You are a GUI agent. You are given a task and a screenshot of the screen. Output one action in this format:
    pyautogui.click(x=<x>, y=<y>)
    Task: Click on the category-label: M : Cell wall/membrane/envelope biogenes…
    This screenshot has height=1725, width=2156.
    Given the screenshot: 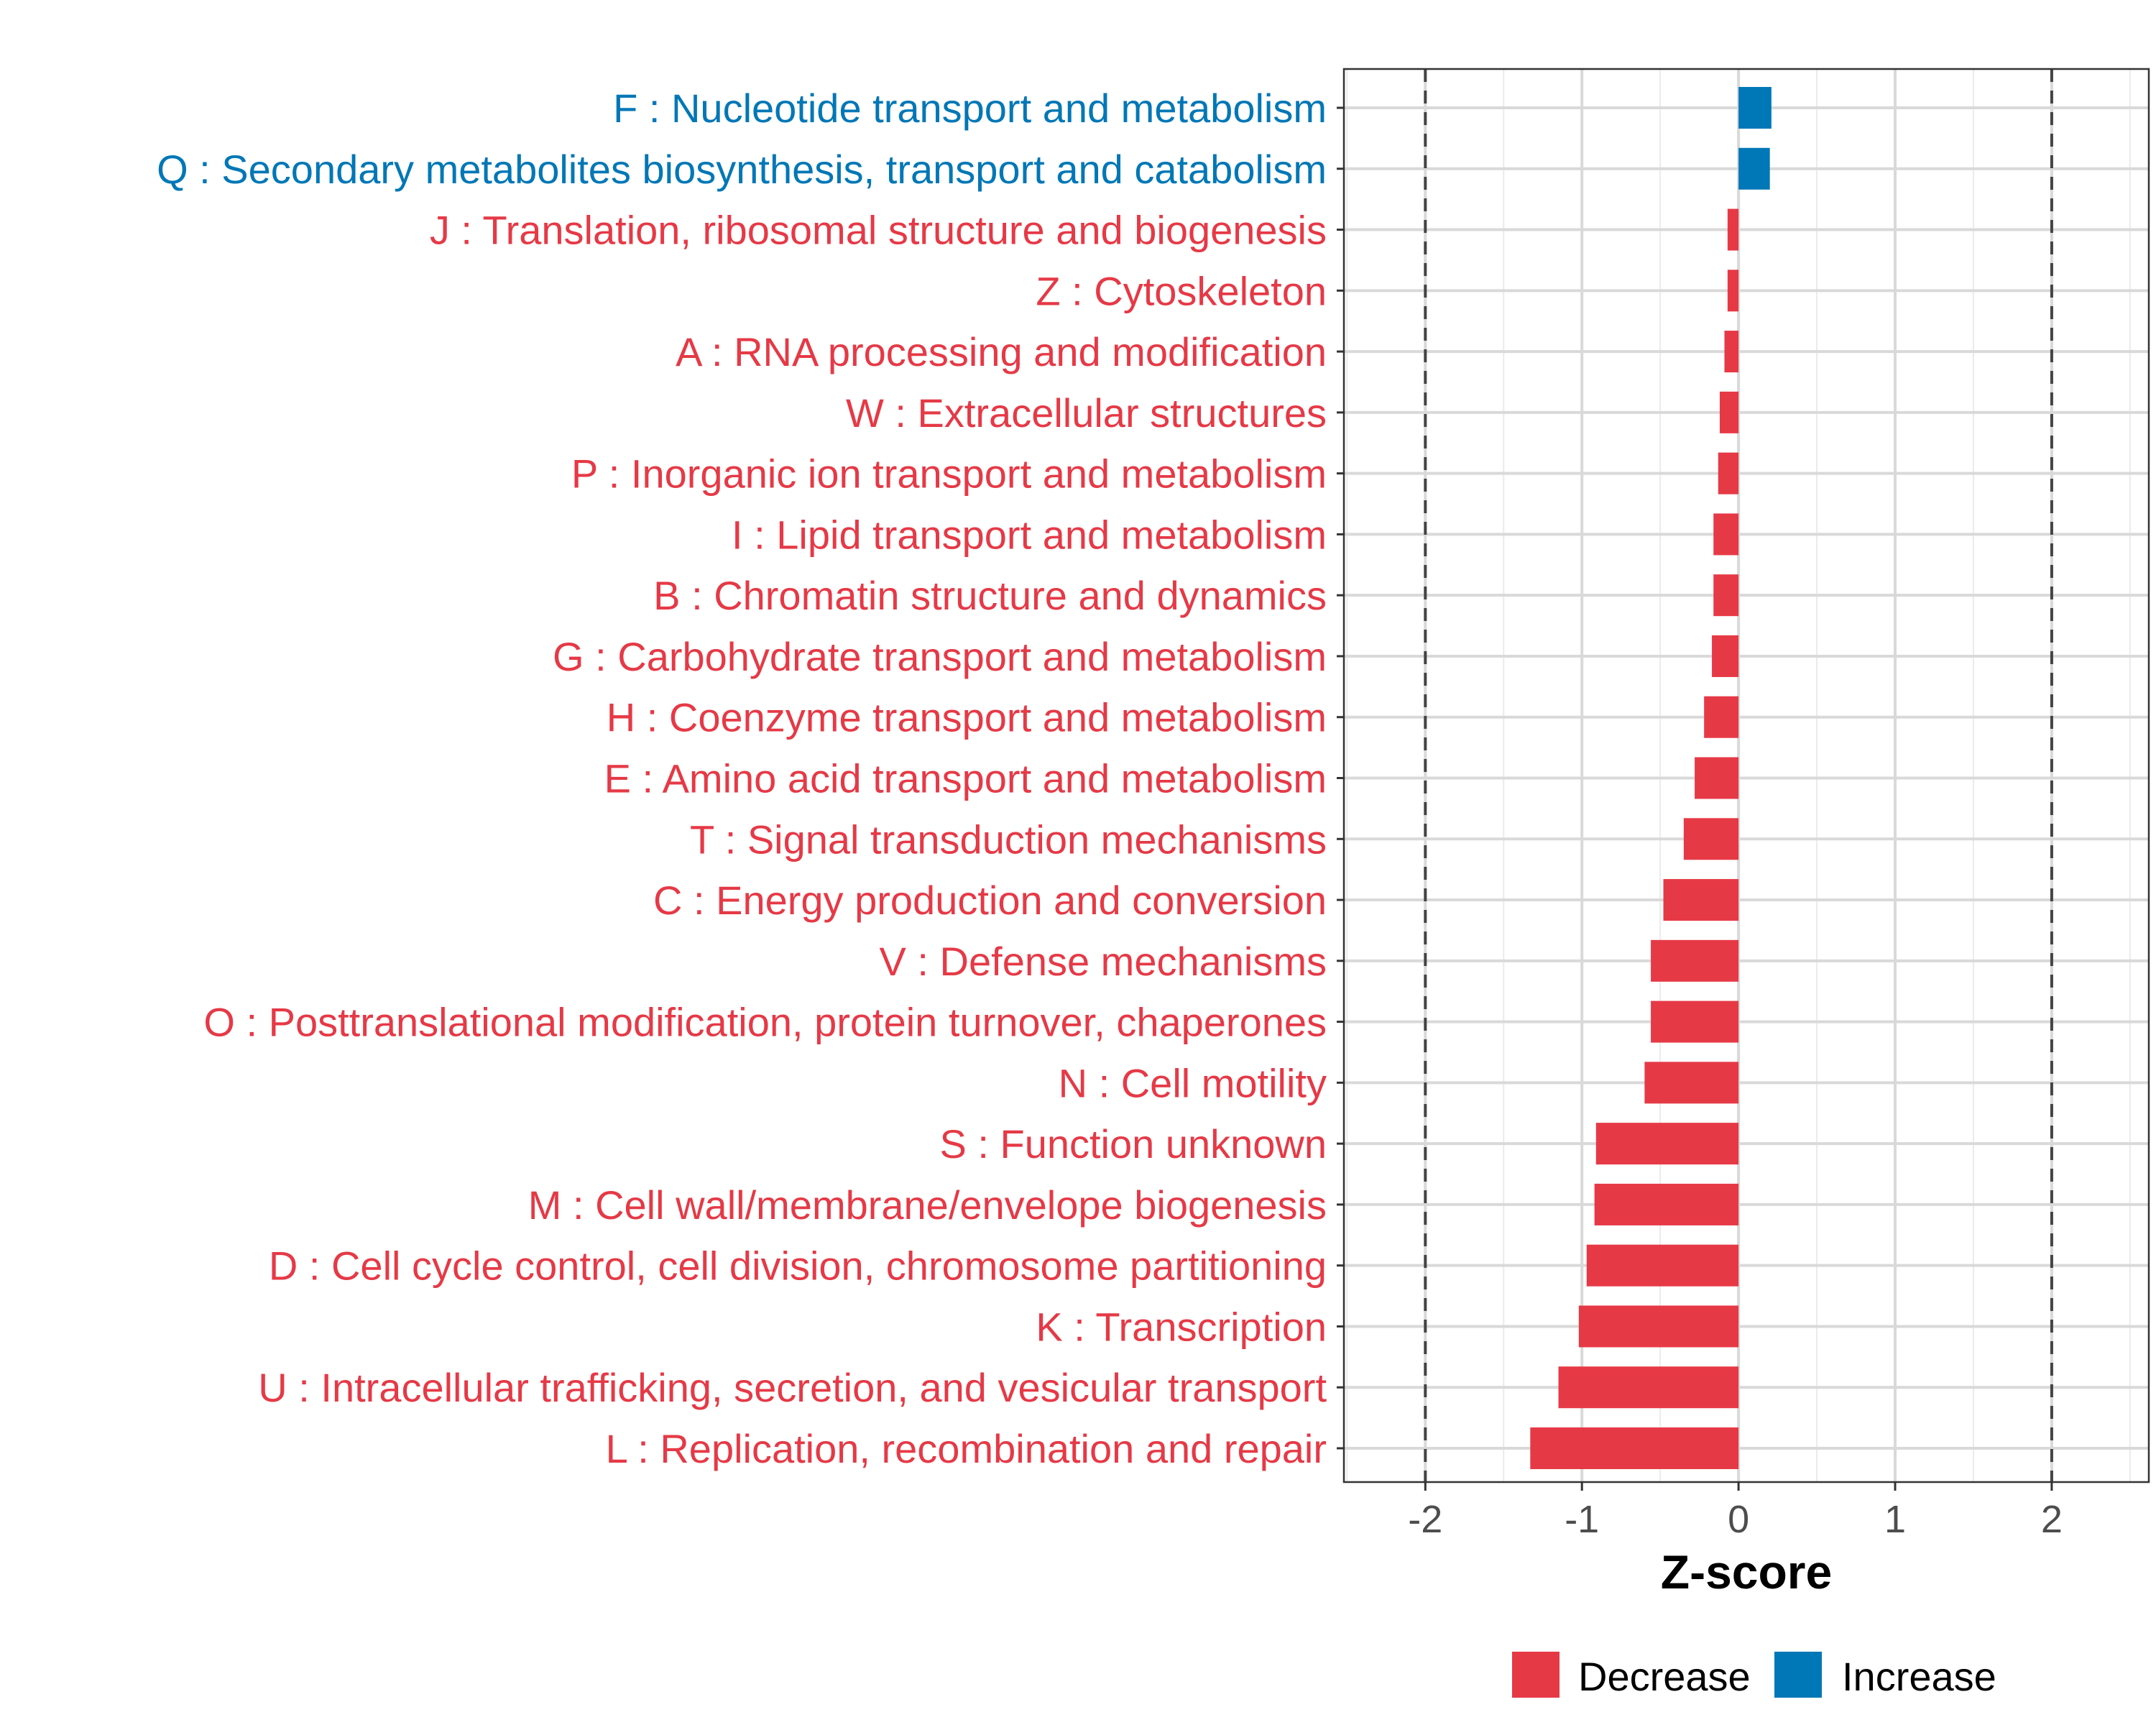 What is the action you would take?
    pyautogui.click(x=927, y=1205)
    